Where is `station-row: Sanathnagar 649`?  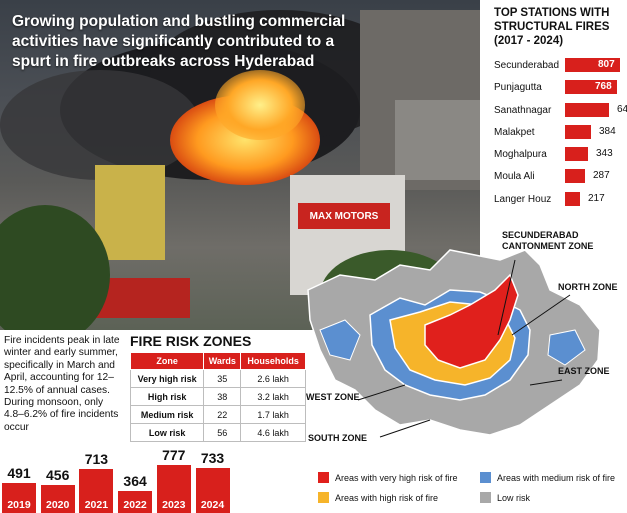
station-row: Sanathnagar 649 is located at coordinates (556, 112).